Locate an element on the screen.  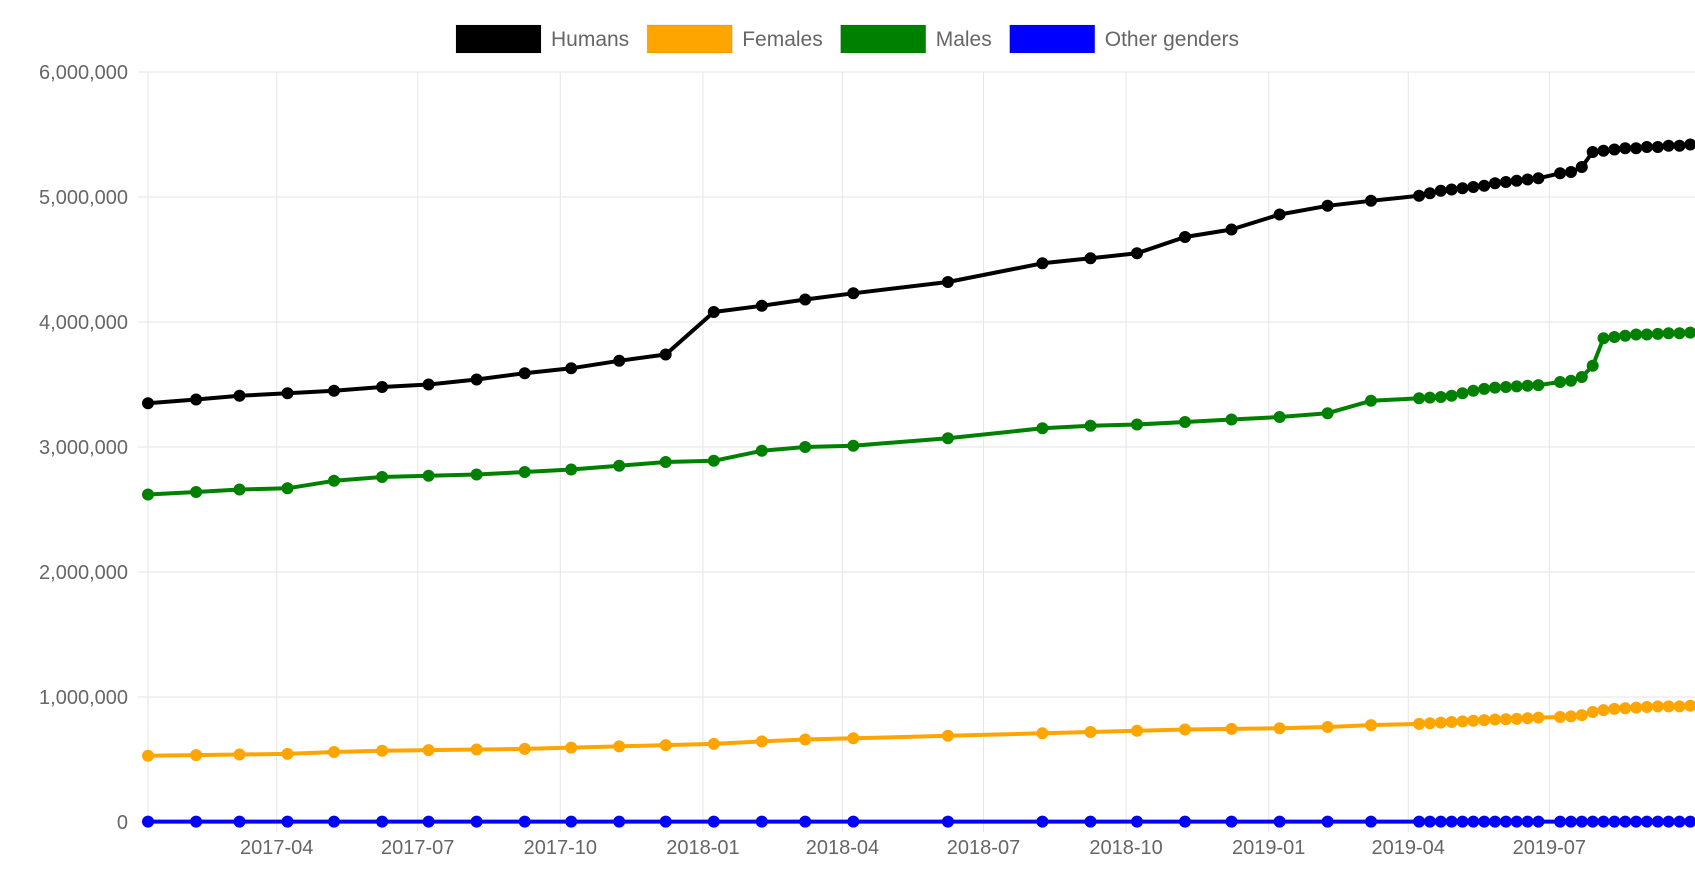
legend-item: Humans is located at coordinates (542, 39).